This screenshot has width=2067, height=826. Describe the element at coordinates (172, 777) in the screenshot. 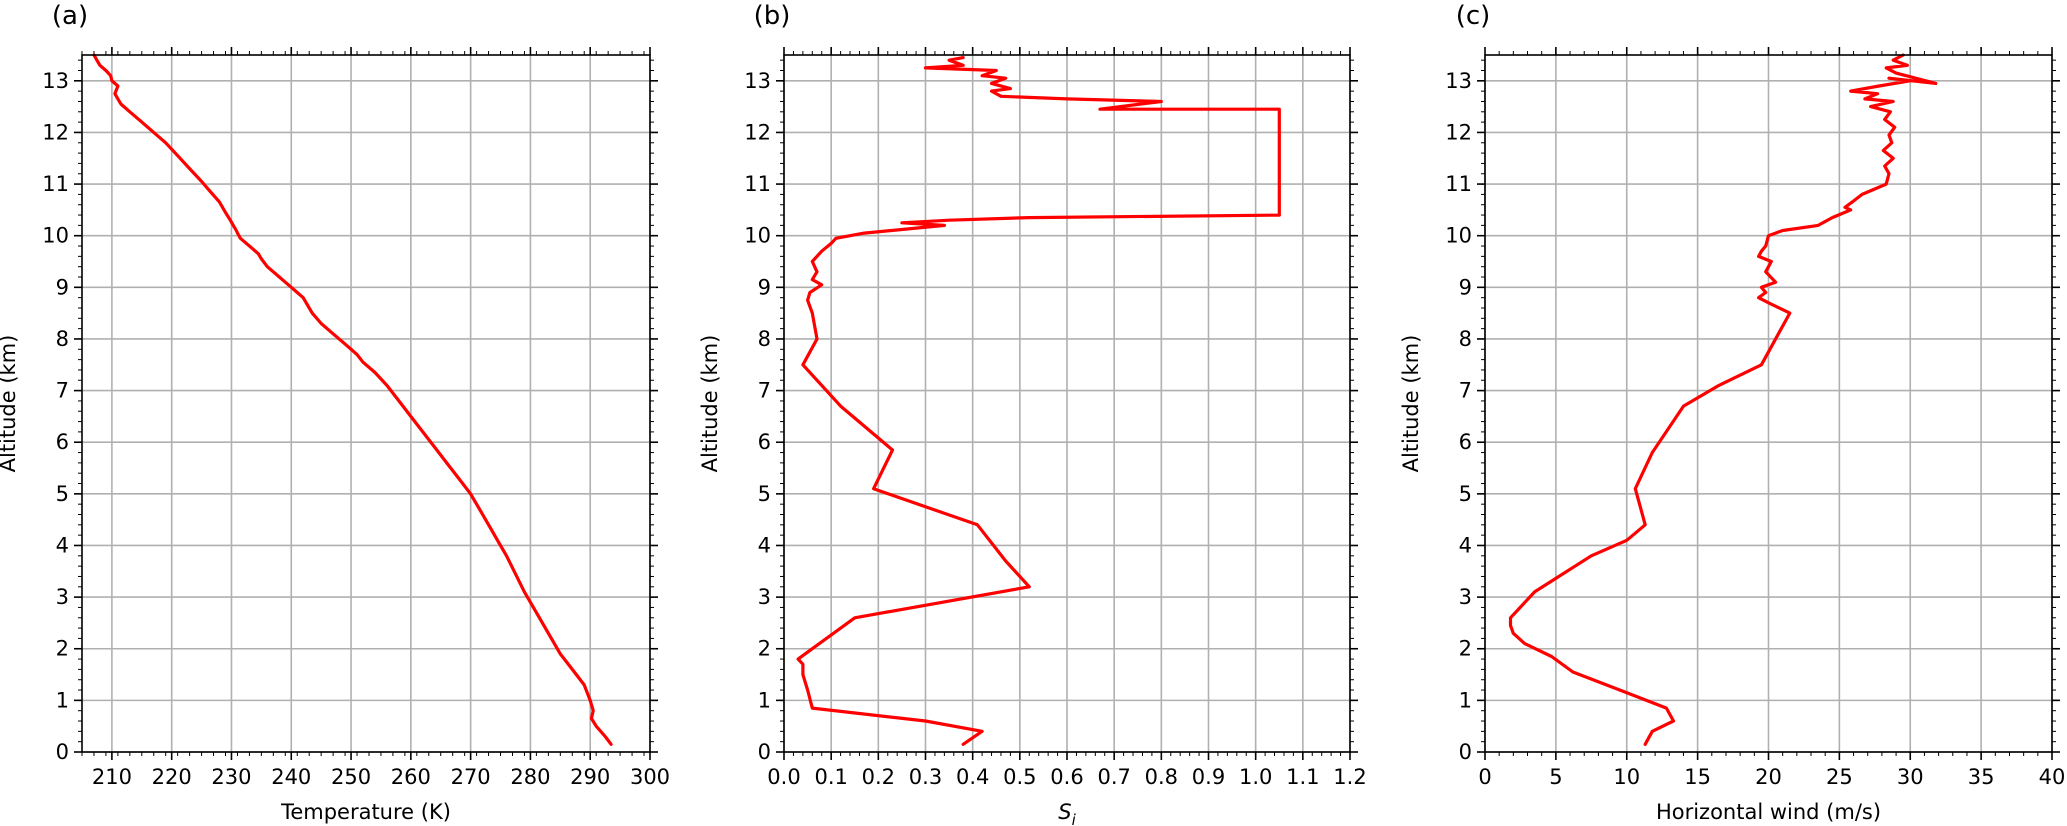

I see `x-tick-label: 220` at that location.